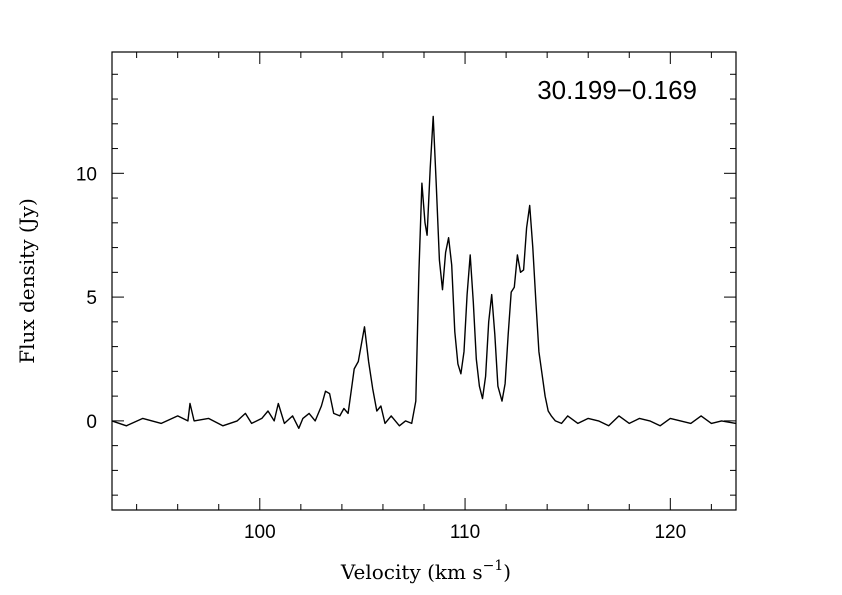 The height and width of the screenshot is (595, 842). Describe the element at coordinates (91, 422) in the screenshot. I see `y-tick-label: 0` at that location.